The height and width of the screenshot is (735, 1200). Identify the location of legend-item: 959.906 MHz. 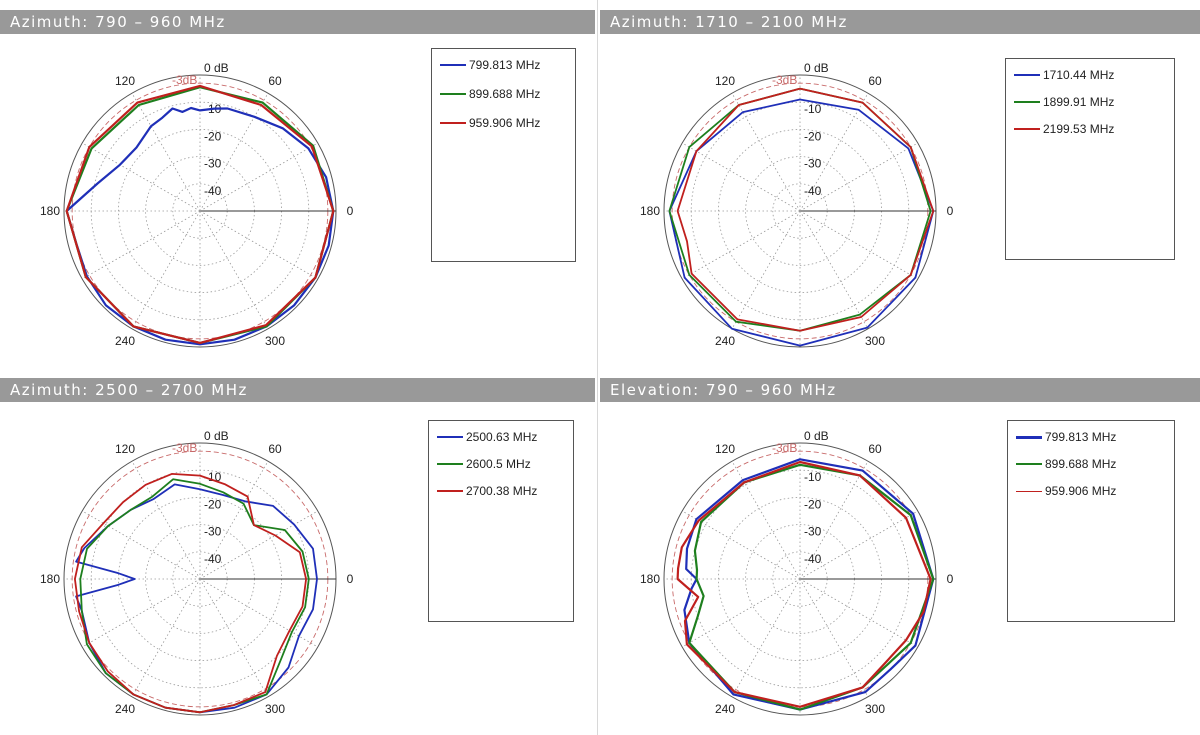
(1066, 491).